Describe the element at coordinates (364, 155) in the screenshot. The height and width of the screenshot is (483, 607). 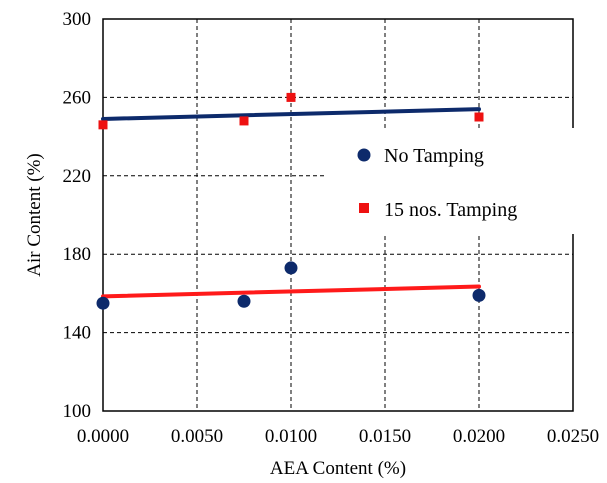
I see `legend-marker-no-tamping` at that location.